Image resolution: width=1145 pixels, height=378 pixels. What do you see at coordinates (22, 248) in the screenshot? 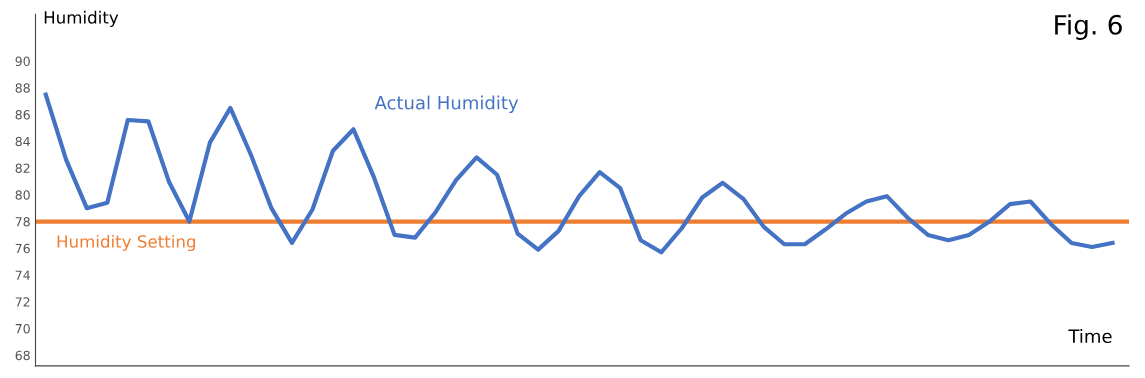
I see `y-tick-label: 76` at bounding box center [22, 248].